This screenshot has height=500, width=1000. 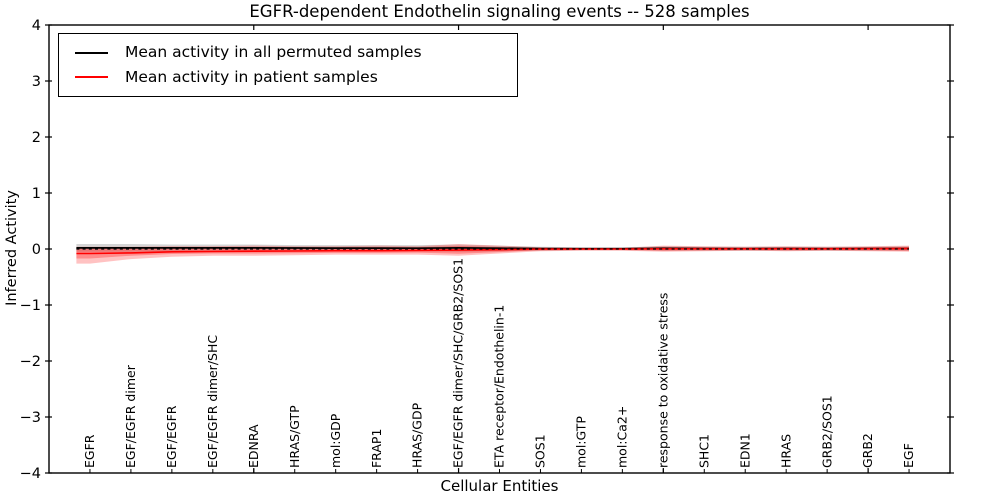 I want to click on y-tick-label: 3, so click(x=36, y=82).